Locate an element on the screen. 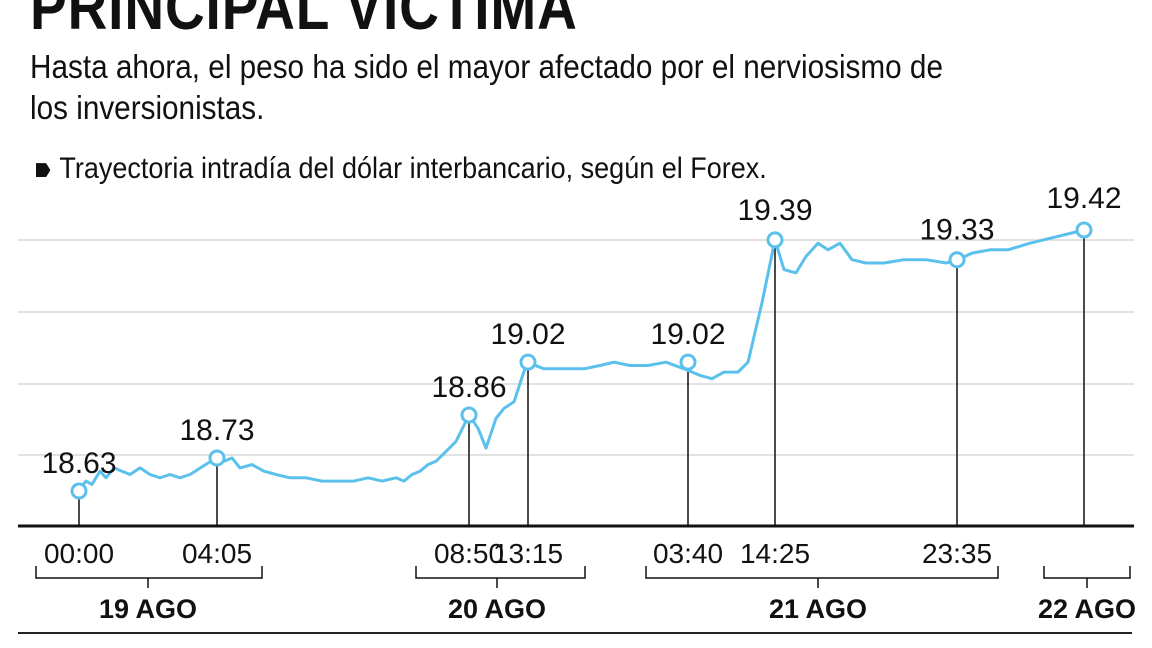 This screenshot has width=1152, height=648. time-label-5: 14:25 is located at coordinates (775, 553).